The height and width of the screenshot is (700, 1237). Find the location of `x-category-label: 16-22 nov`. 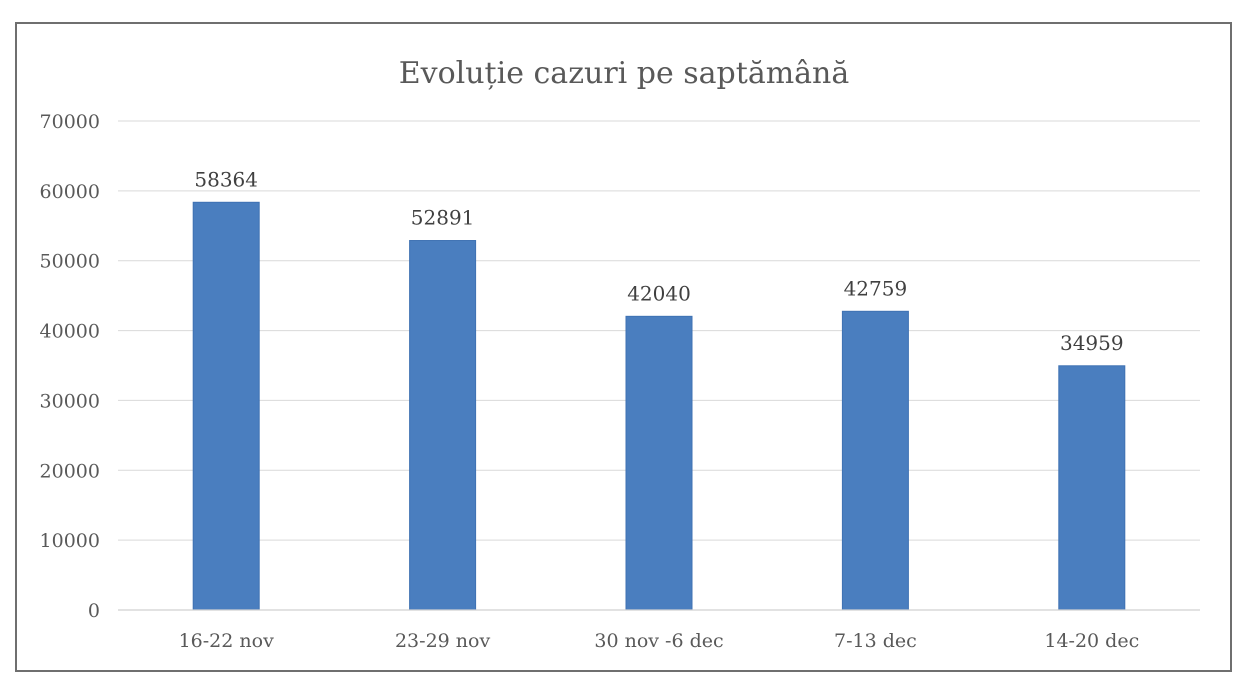

x-category-label: 16-22 nov is located at coordinates (226, 641).